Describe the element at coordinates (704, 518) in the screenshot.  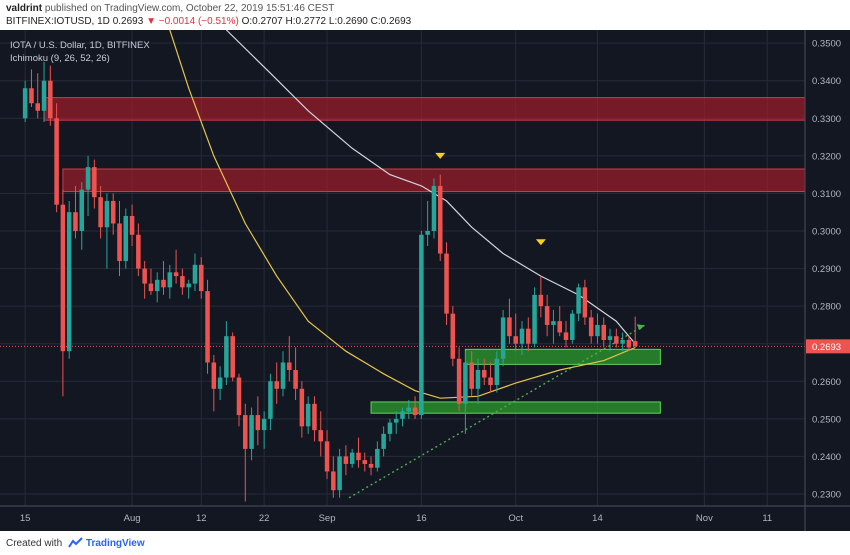
I see `time-tick-label: Nov` at that location.